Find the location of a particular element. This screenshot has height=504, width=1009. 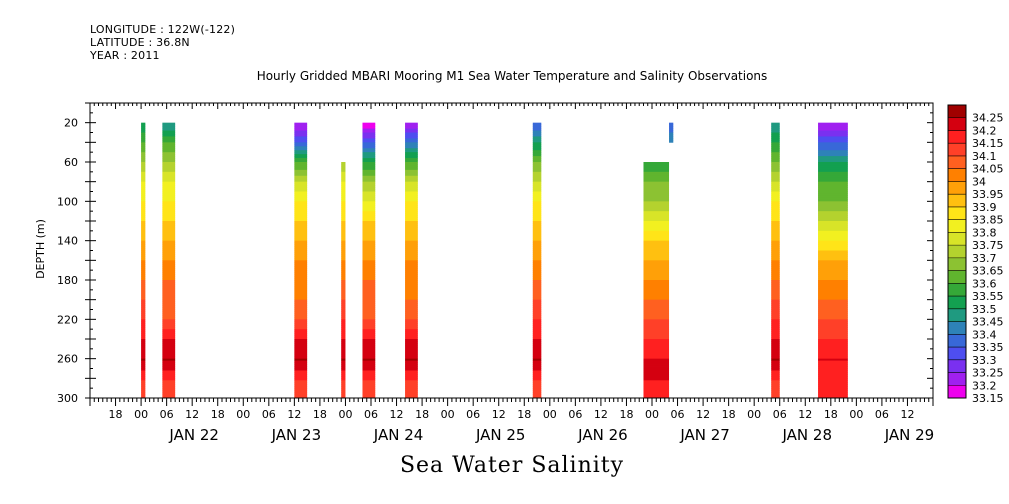

x-day-label: JAN 22 is located at coordinates (193, 435).